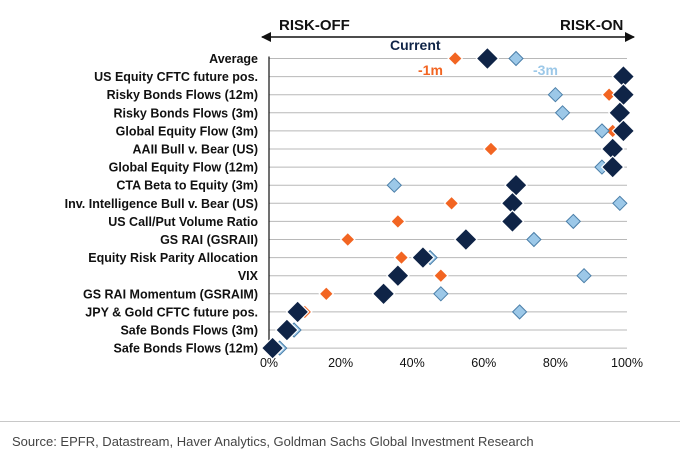 This screenshot has width=680, height=471. I want to click on category-label: GS RAI Momentum (GSRAIM), so click(170, 294).